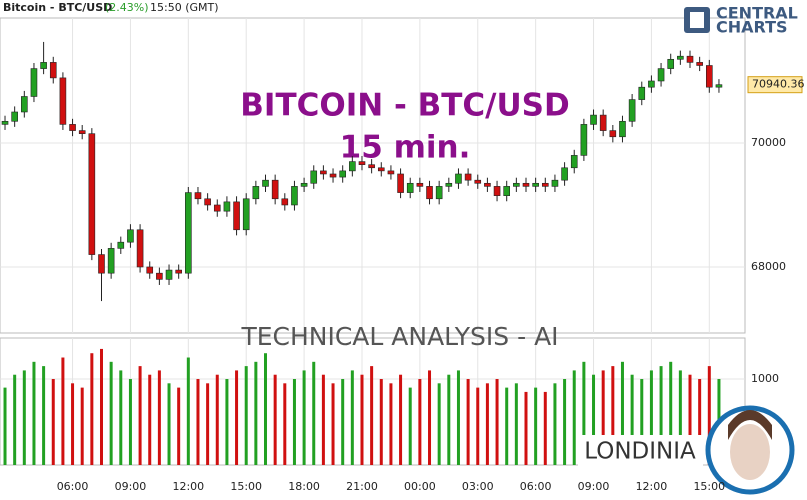  What do you see at coordinates (184, 7) in the screenshot?
I see `time: 15:50 (GMT)` at bounding box center [184, 7].